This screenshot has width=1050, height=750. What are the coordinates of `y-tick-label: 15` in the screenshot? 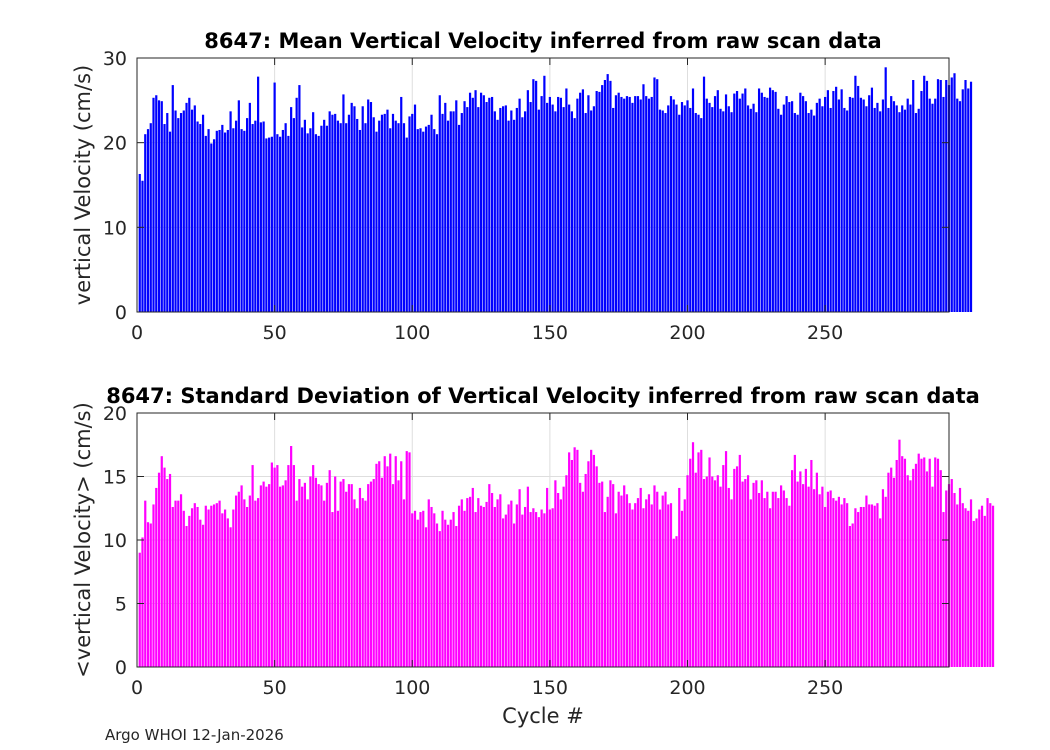 It's located at (115, 478).